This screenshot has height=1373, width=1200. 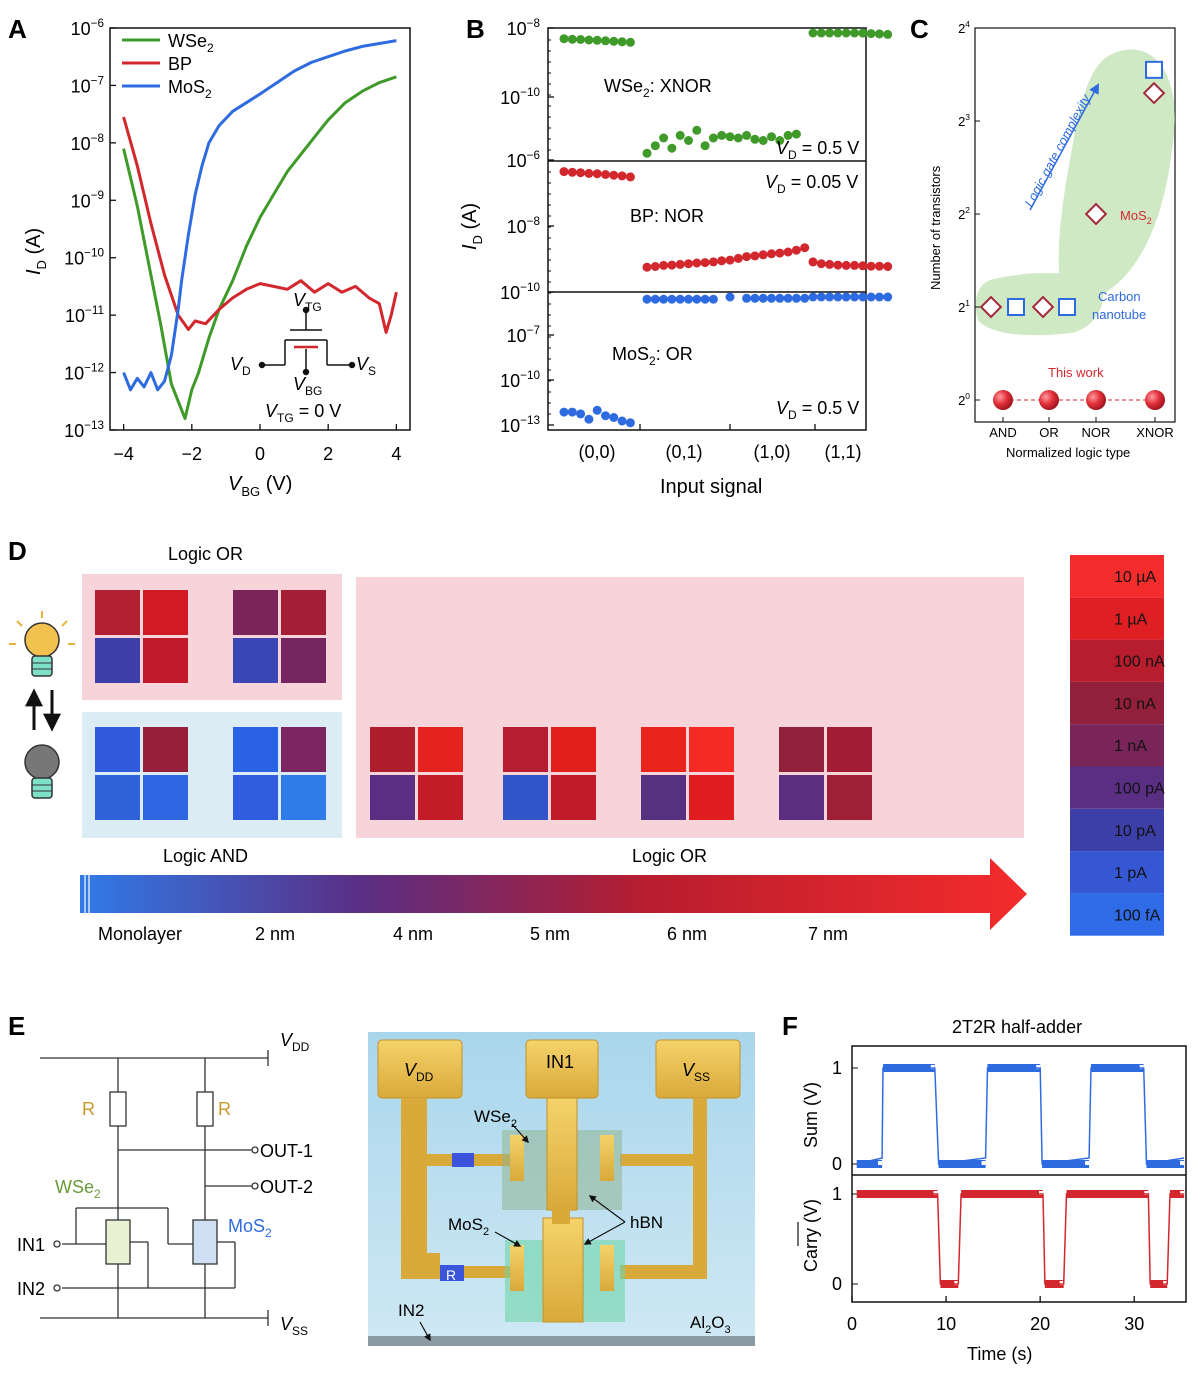 What do you see at coordinates (964, 120) in the screenshot?
I see `c-ytick-label: 23` at bounding box center [964, 120].